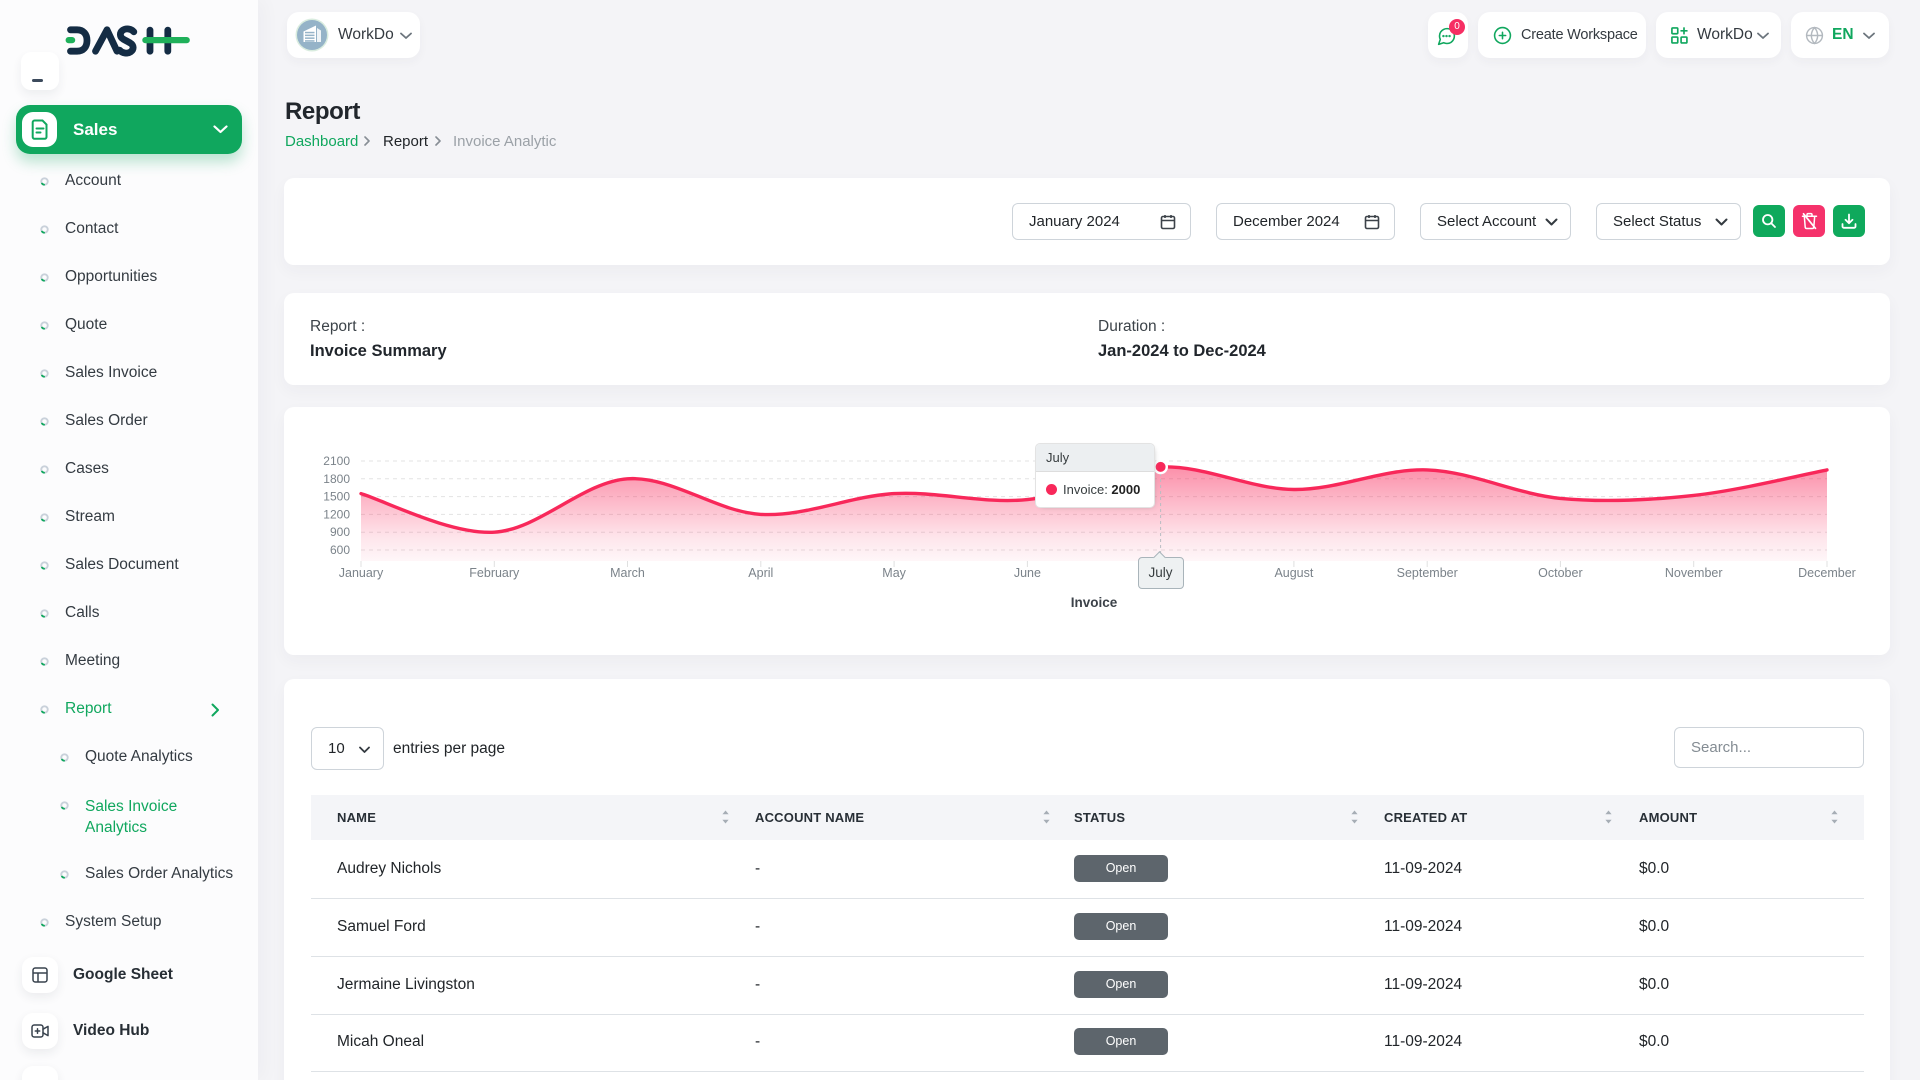 The width and height of the screenshot is (1920, 1080). What do you see at coordinates (894, 573) in the screenshot?
I see `svg-text: May` at bounding box center [894, 573].